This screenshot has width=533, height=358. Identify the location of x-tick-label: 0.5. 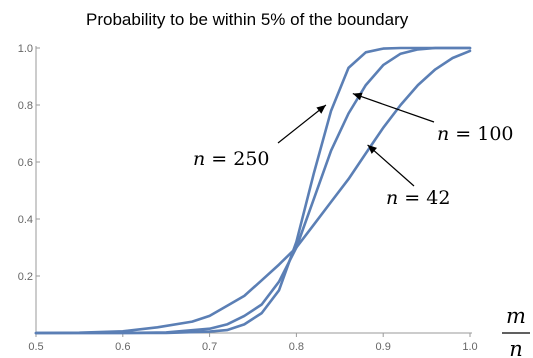
(35, 347).